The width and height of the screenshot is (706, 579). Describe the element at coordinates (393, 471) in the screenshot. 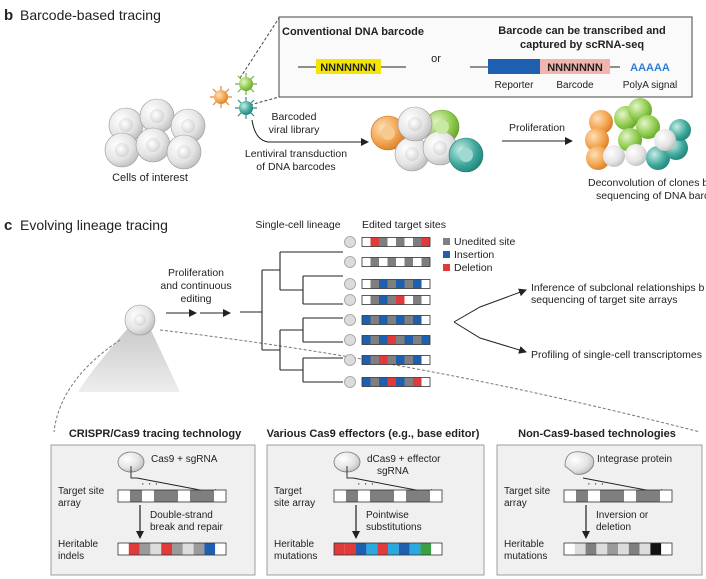

I see `protein-label-line2: sgRNA` at that location.